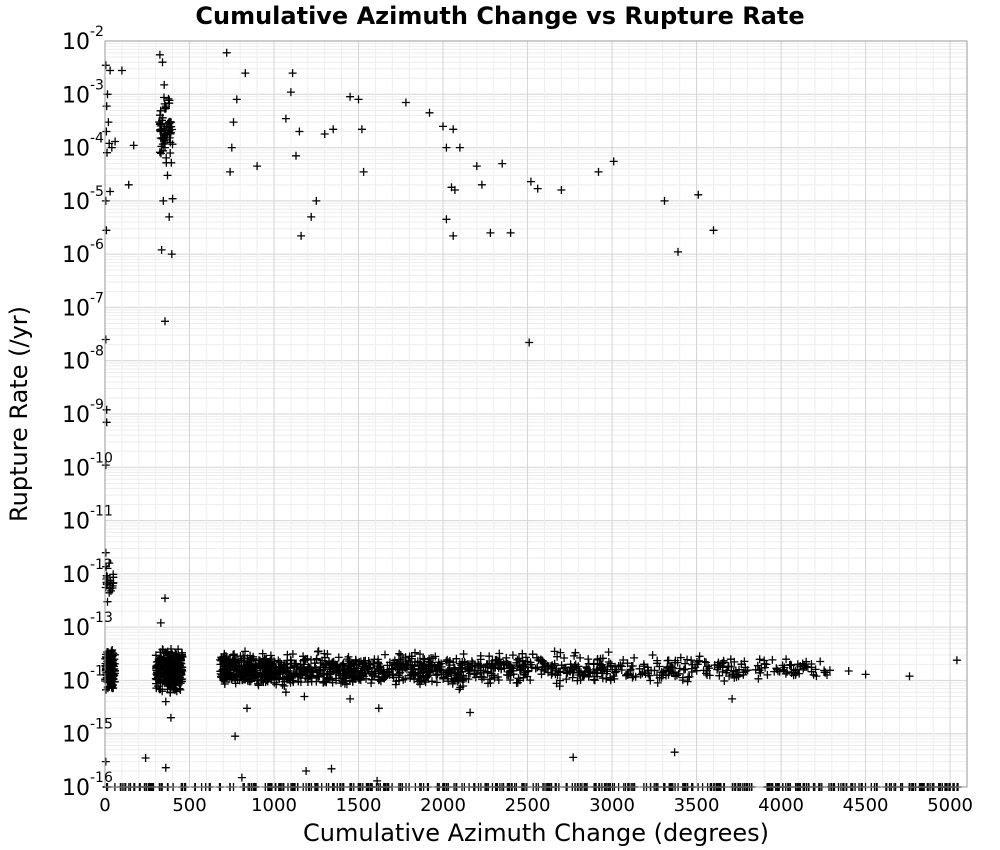 The height and width of the screenshot is (850, 1000). I want to click on y-tick-exponent: -15, so click(101, 725).